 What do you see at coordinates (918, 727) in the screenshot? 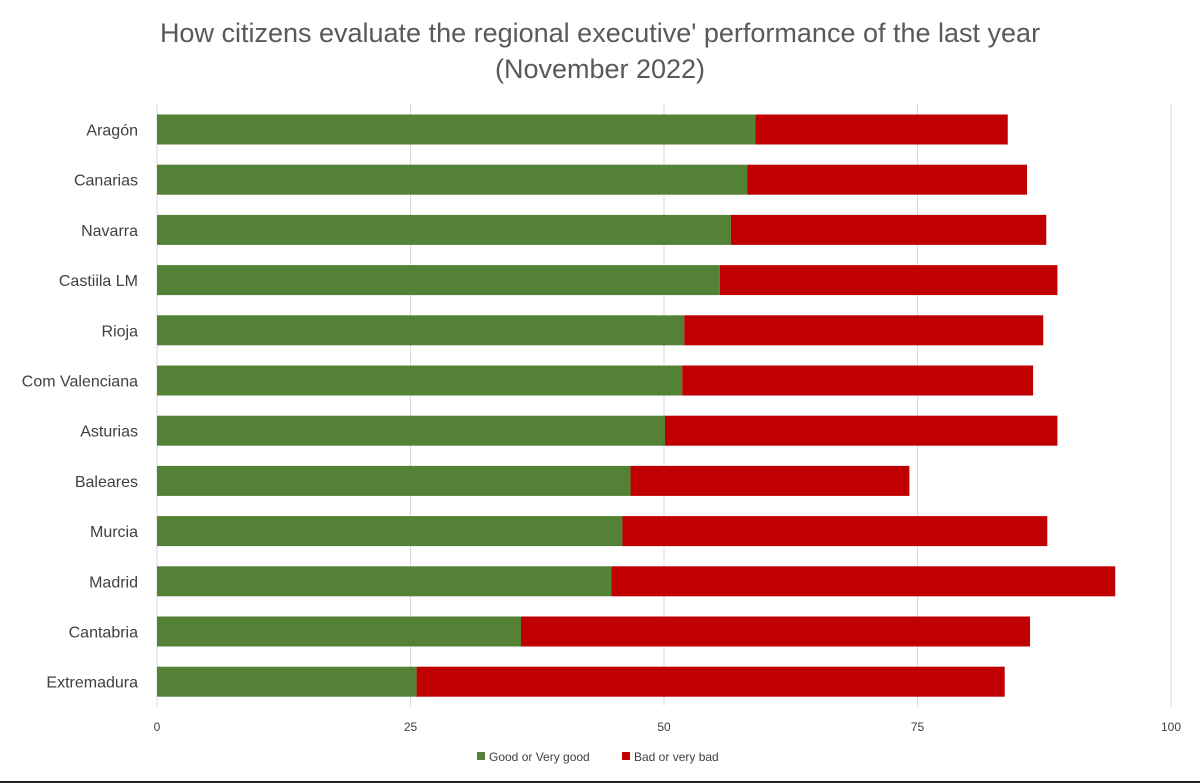
I see `x-tick-label: 75` at bounding box center [918, 727].